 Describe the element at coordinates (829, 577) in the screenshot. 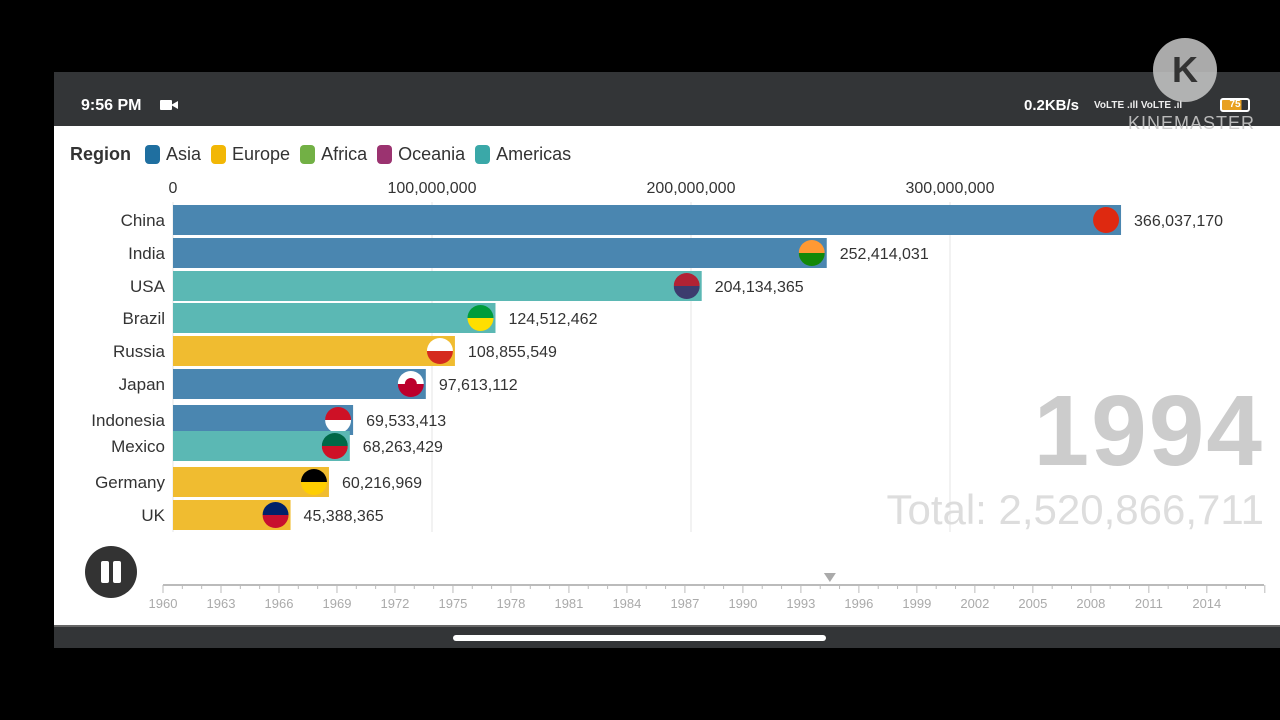

I see `timeline-handle` at that location.